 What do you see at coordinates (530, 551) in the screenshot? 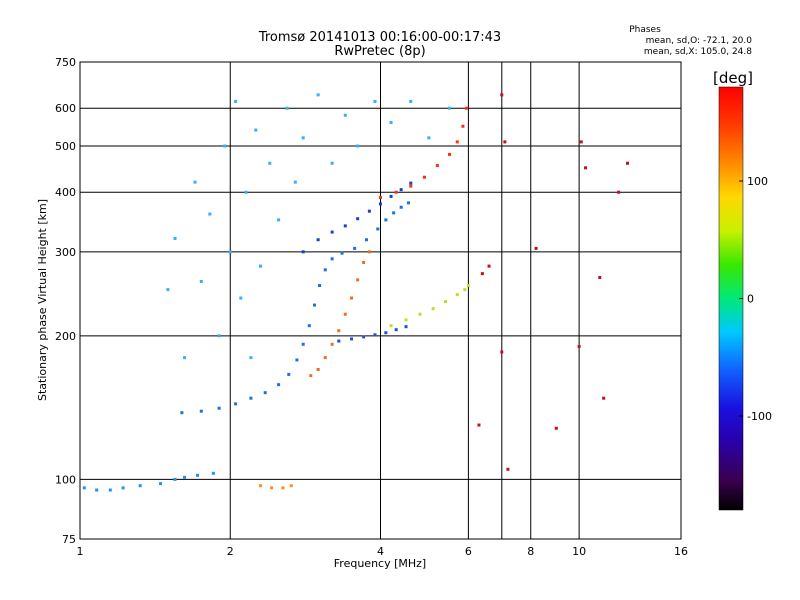
I see `x-tick-label: 8` at bounding box center [530, 551].